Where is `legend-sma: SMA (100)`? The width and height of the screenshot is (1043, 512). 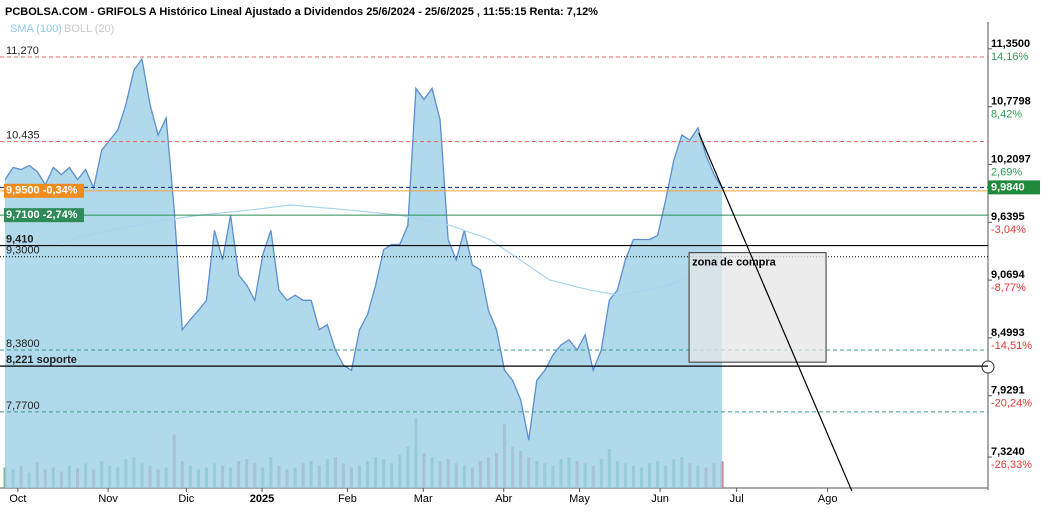
legend-sma: SMA (100) is located at coordinates (36, 29).